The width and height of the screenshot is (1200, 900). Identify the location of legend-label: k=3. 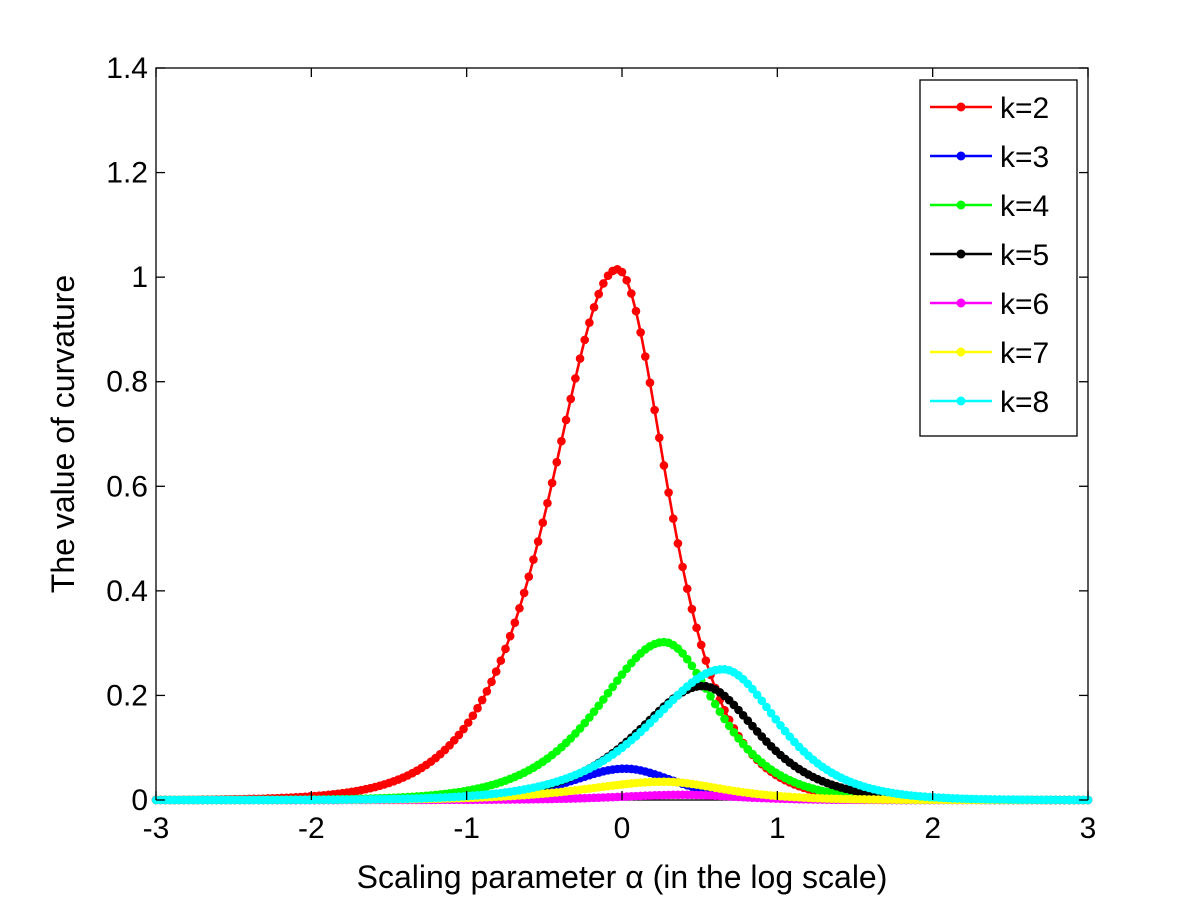
(1024, 157).